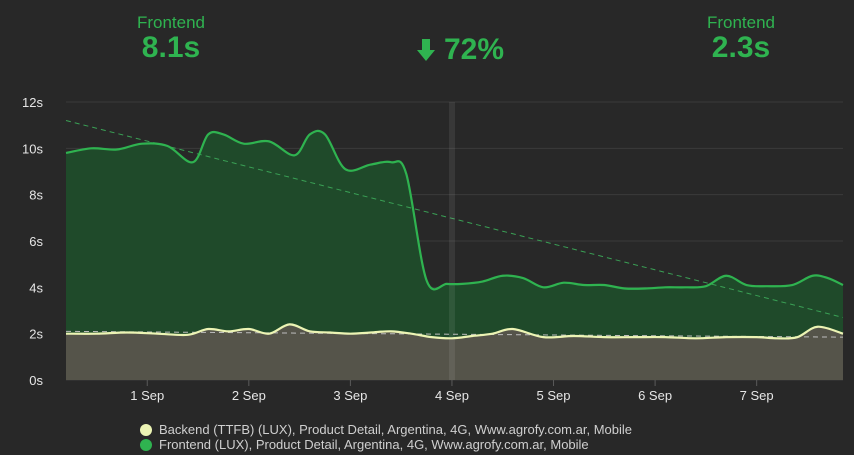 This screenshot has height=455, width=854. Describe the element at coordinates (350, 395) in the screenshot. I see `x-tick-label: 3 Sep` at that location.